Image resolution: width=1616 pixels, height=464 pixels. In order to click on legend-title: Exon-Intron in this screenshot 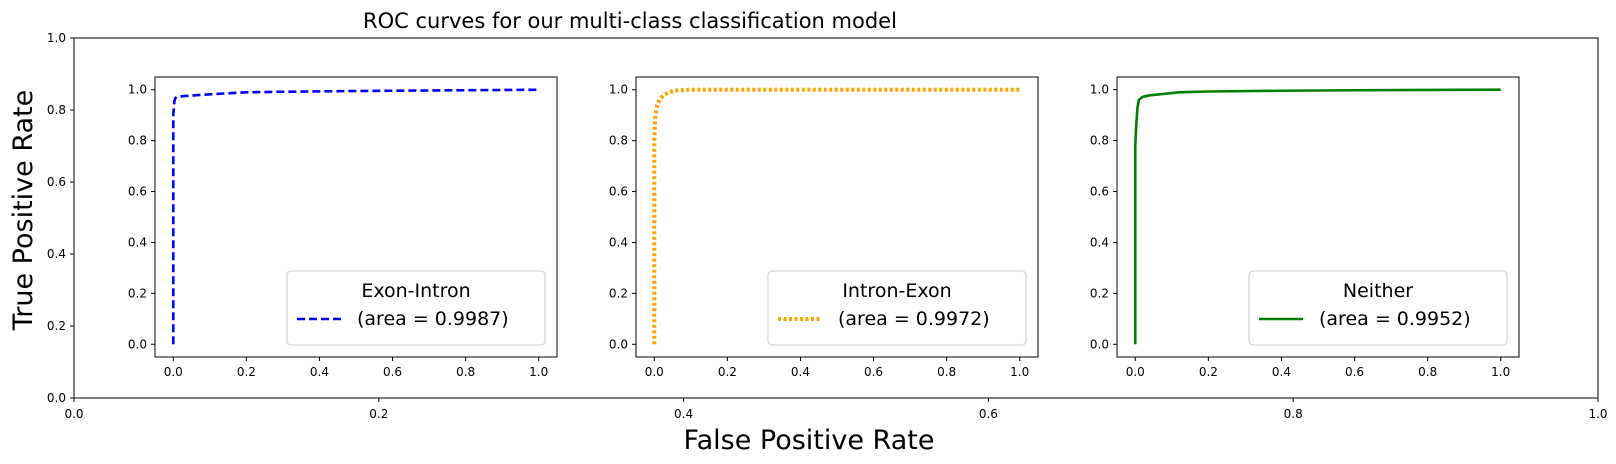, I will do `click(415, 291)`.